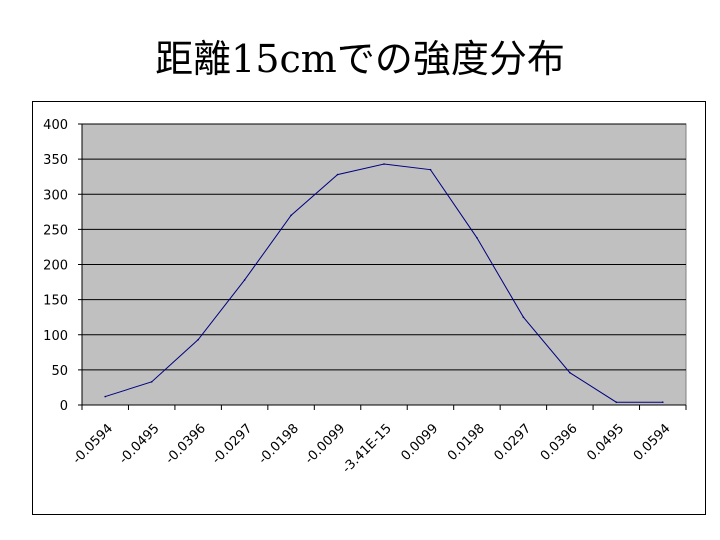 Image resolution: width=720 pixels, height=540 pixels. I want to click on y-tick-label: 150, so click(55, 301).